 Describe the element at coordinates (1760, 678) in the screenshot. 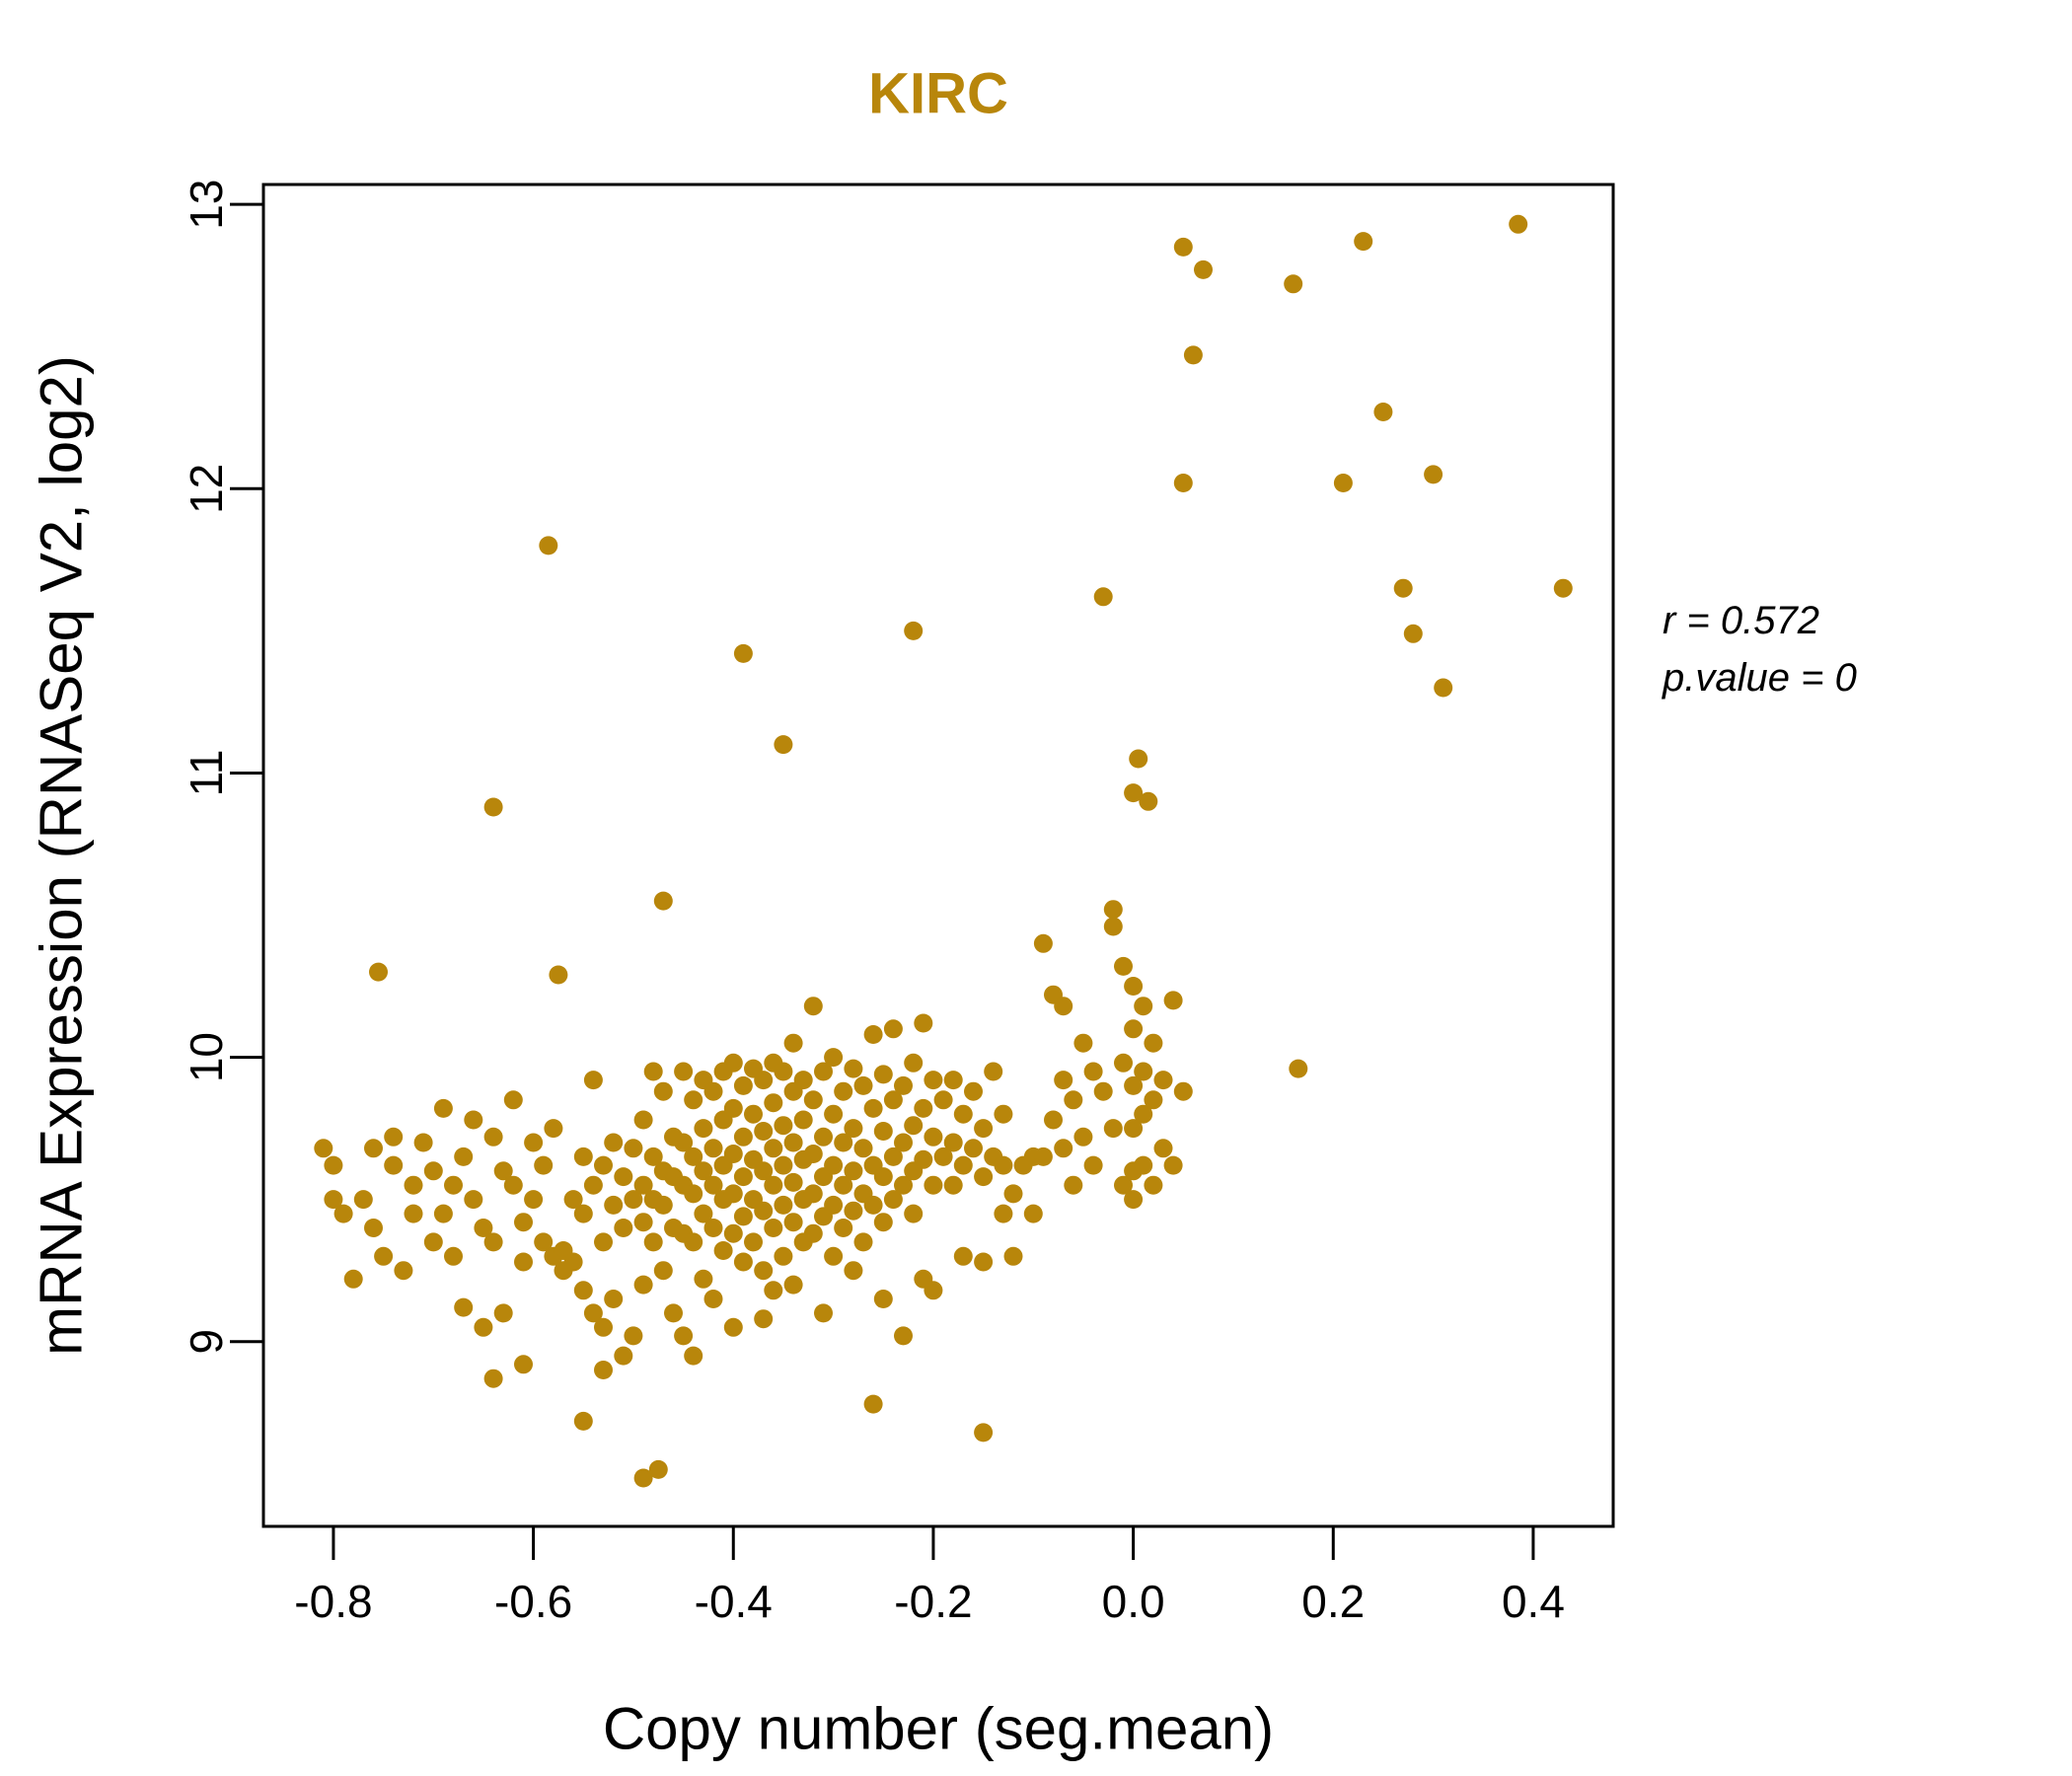

I see `annotation-p-value: p.value = 0` at that location.